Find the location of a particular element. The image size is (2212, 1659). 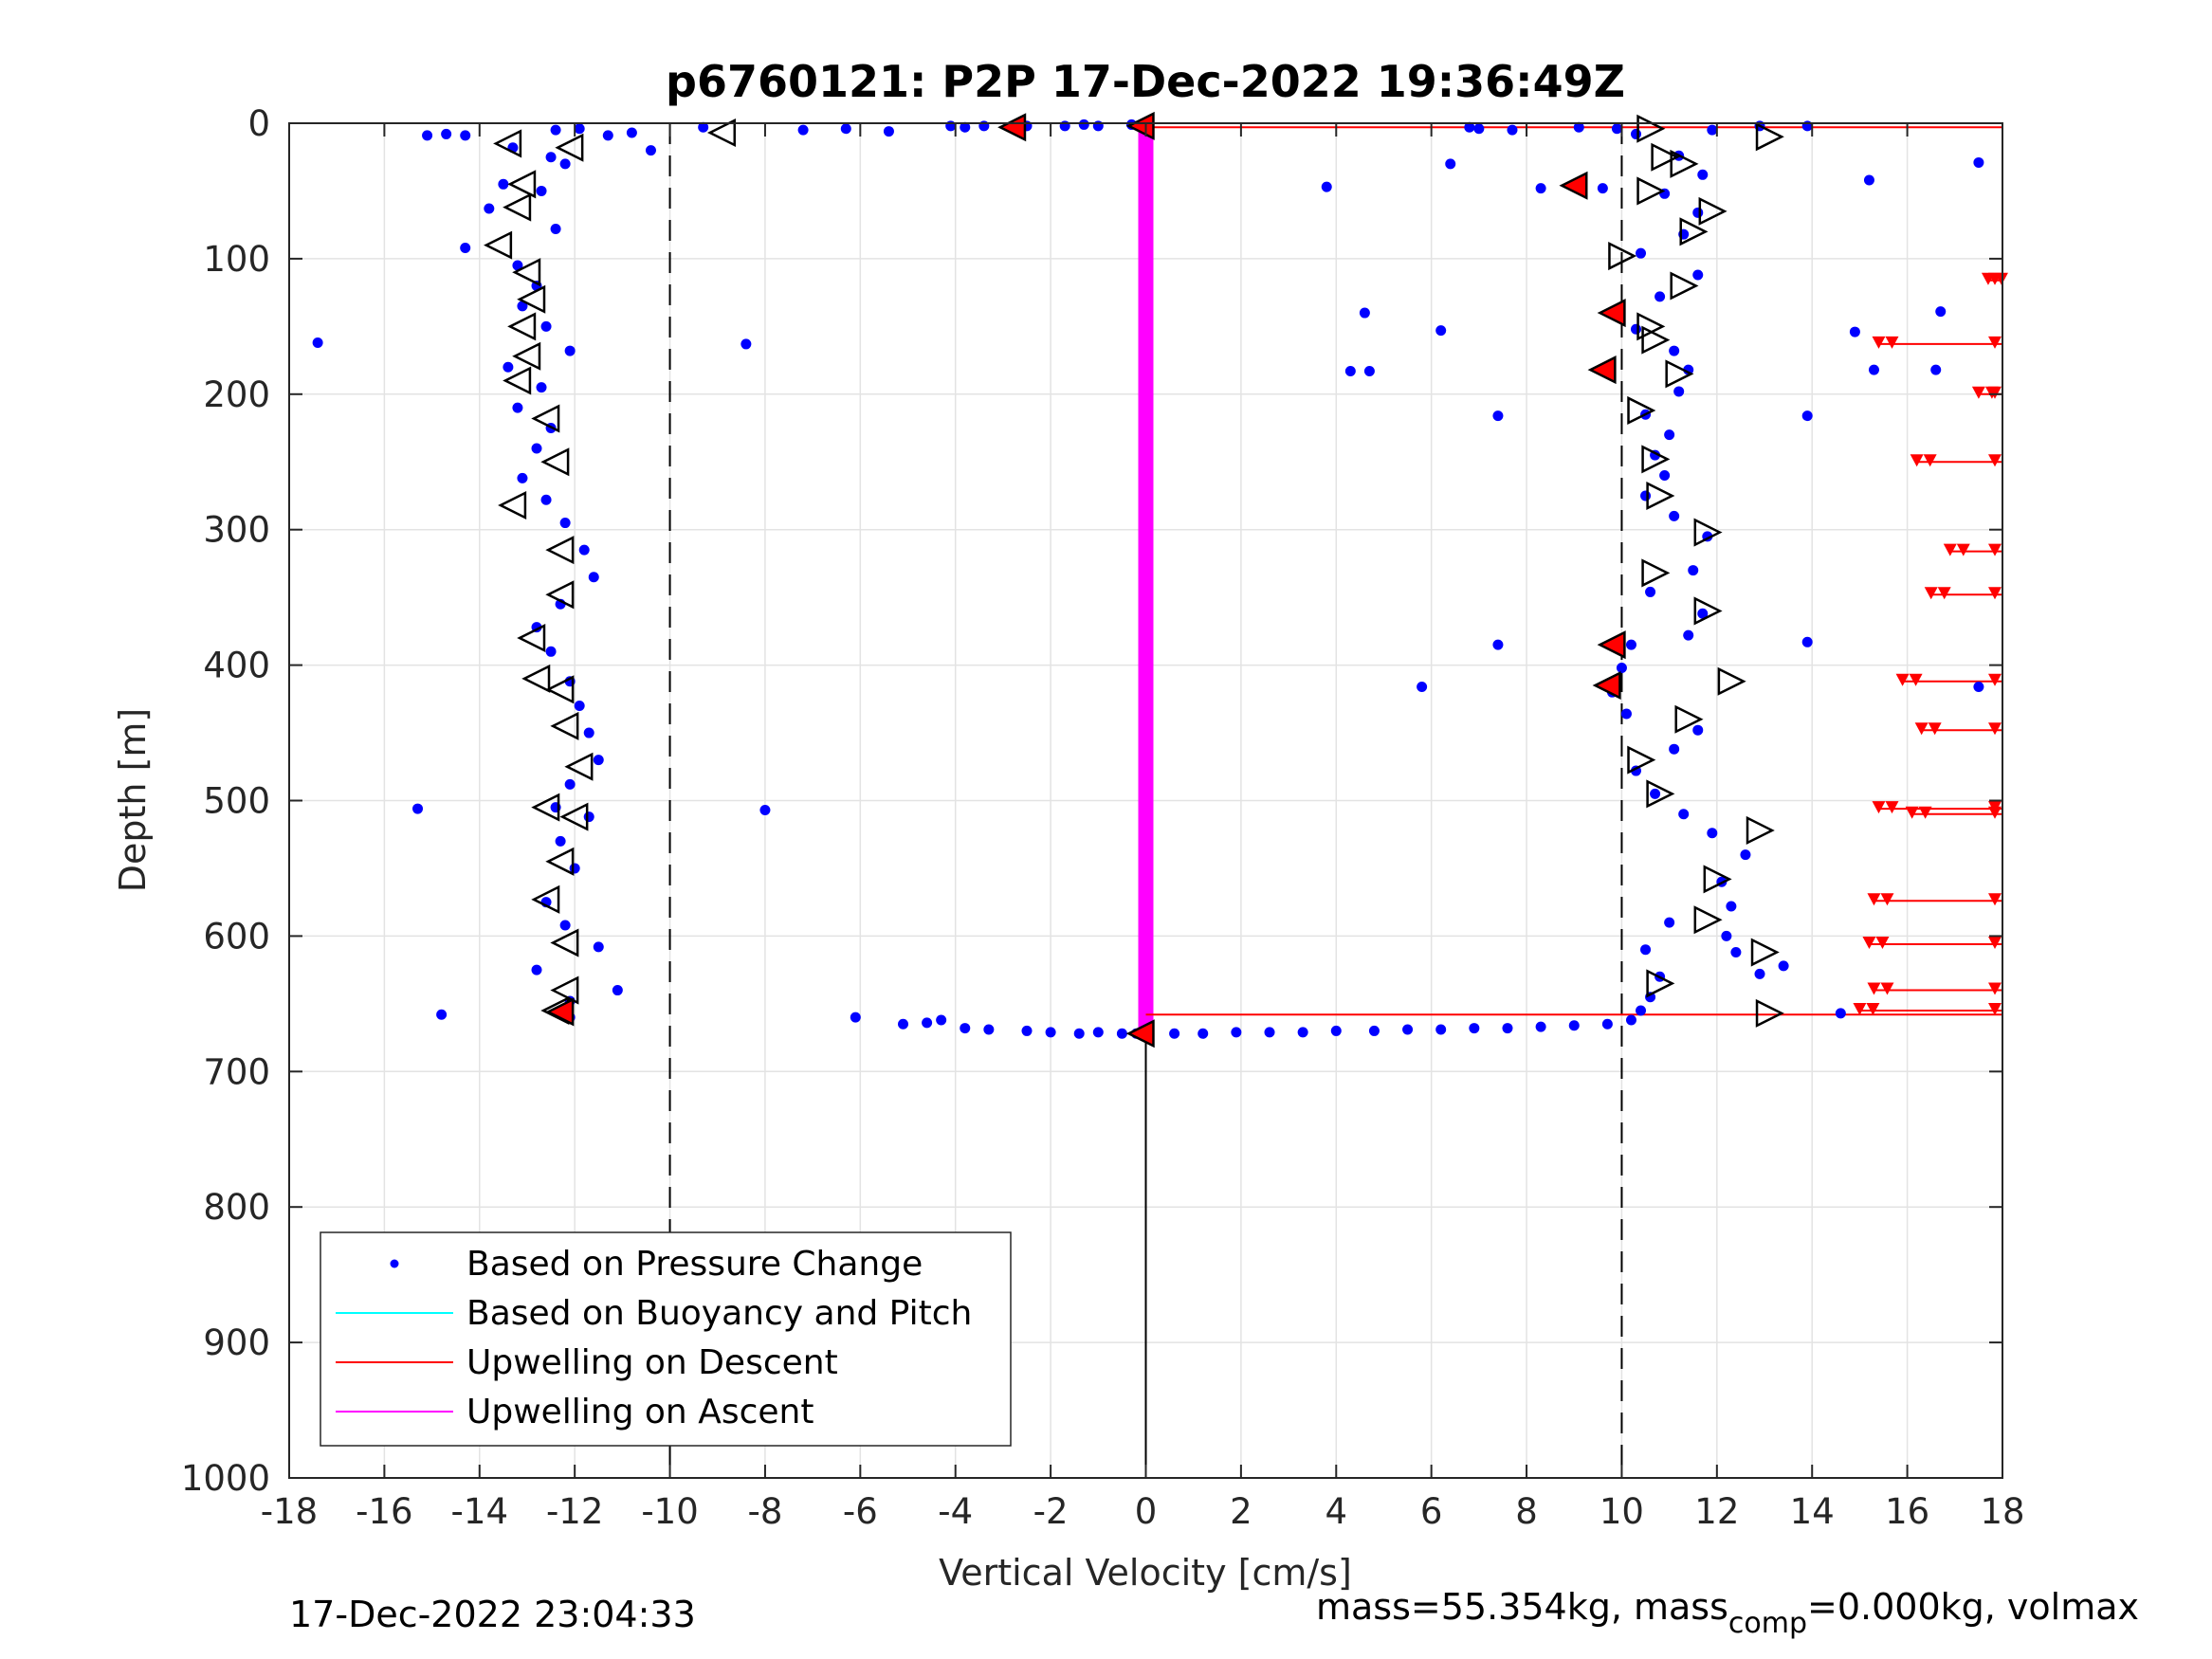

x-tick-label: 14 is located at coordinates (1812, 1511).